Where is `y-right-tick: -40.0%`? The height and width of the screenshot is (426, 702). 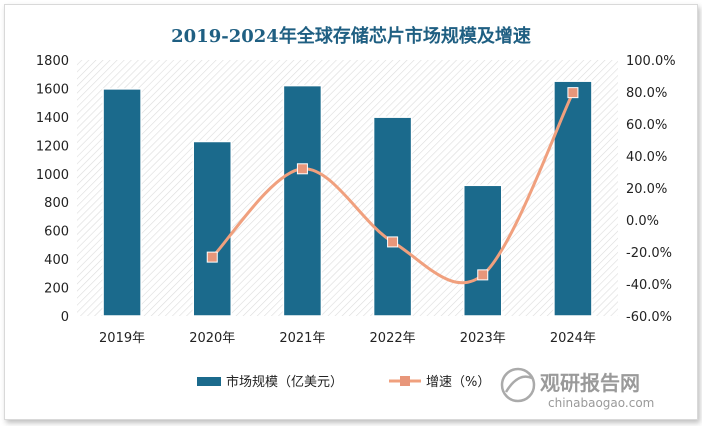 y-right-tick: -40.0% is located at coordinates (649, 285).